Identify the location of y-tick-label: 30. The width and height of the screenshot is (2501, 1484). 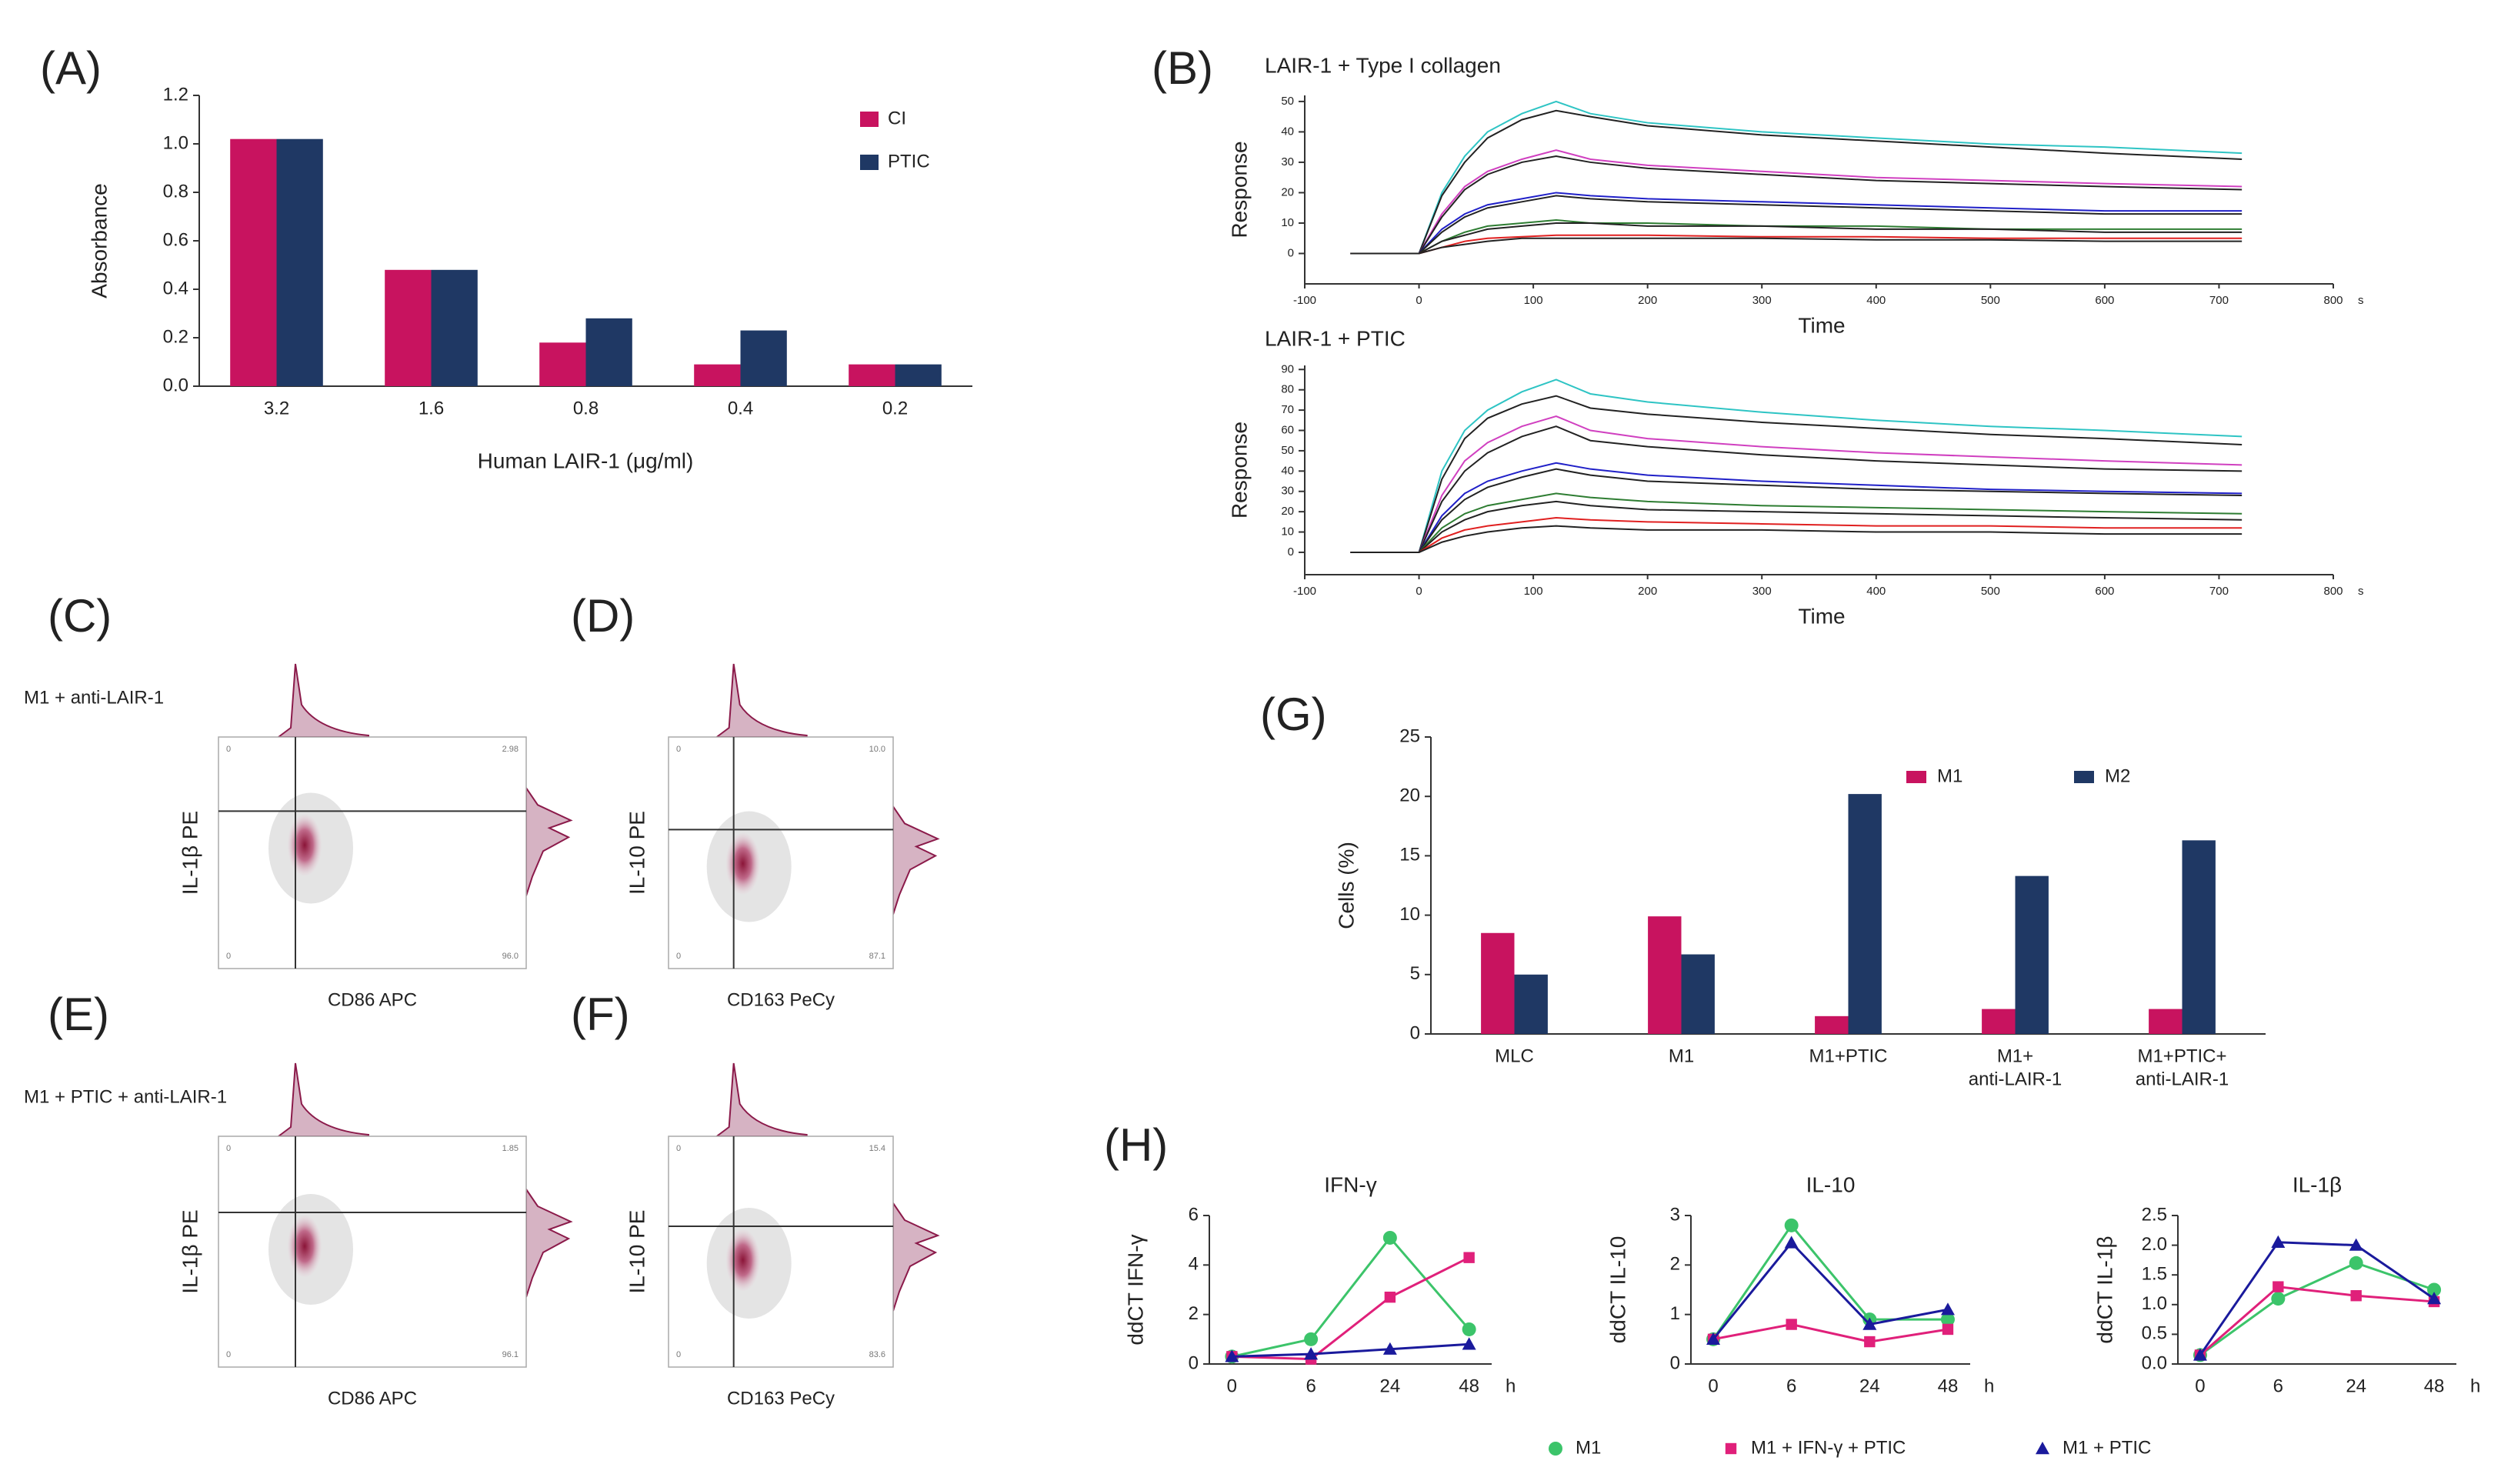
(1287, 492).